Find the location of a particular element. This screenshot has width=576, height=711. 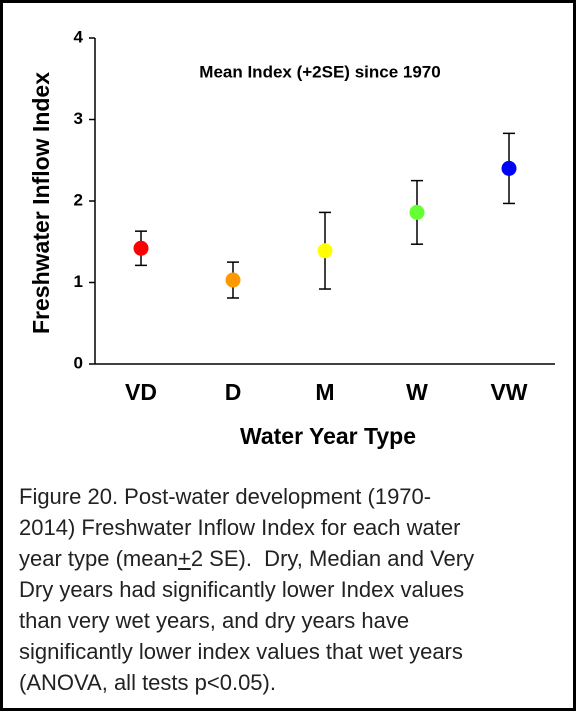

y-tick-label: 2 is located at coordinates (78, 199).